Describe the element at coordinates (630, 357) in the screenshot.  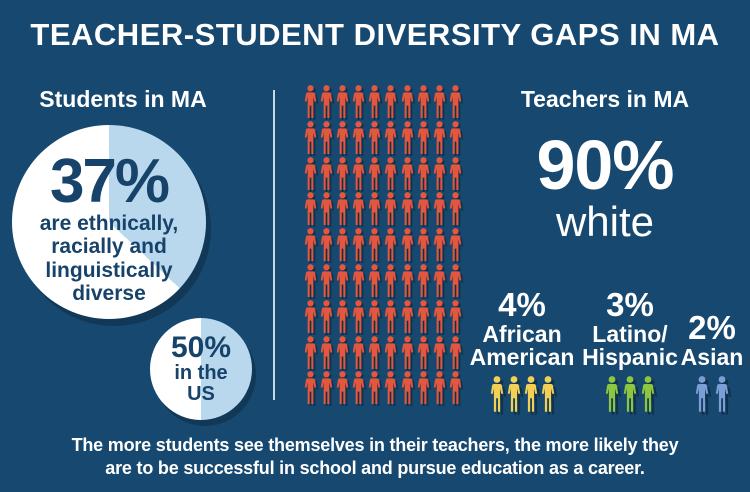
I see `group-label-line: Hispanic` at that location.